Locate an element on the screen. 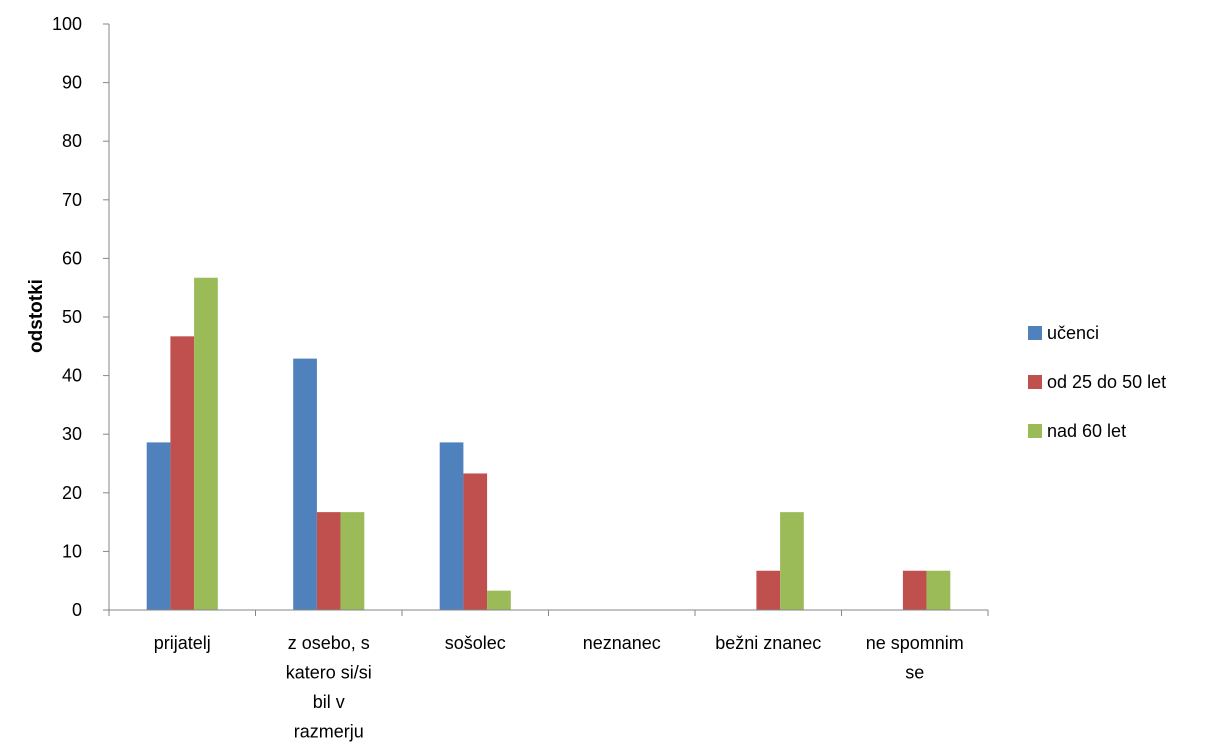 Image resolution: width=1213 pixels, height=755 pixels. legend-label: nad 60 let is located at coordinates (1086, 431).